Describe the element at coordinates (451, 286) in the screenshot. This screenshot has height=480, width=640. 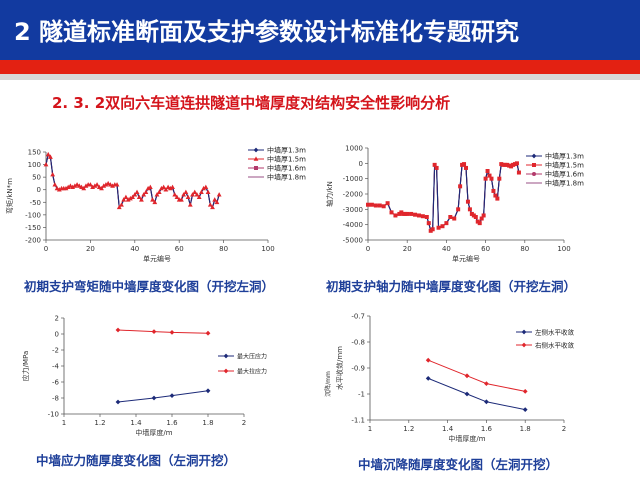
I see `caption-axial-force: 初期支护轴力随中墙厚度变化图（开挖左洞）` at that location.